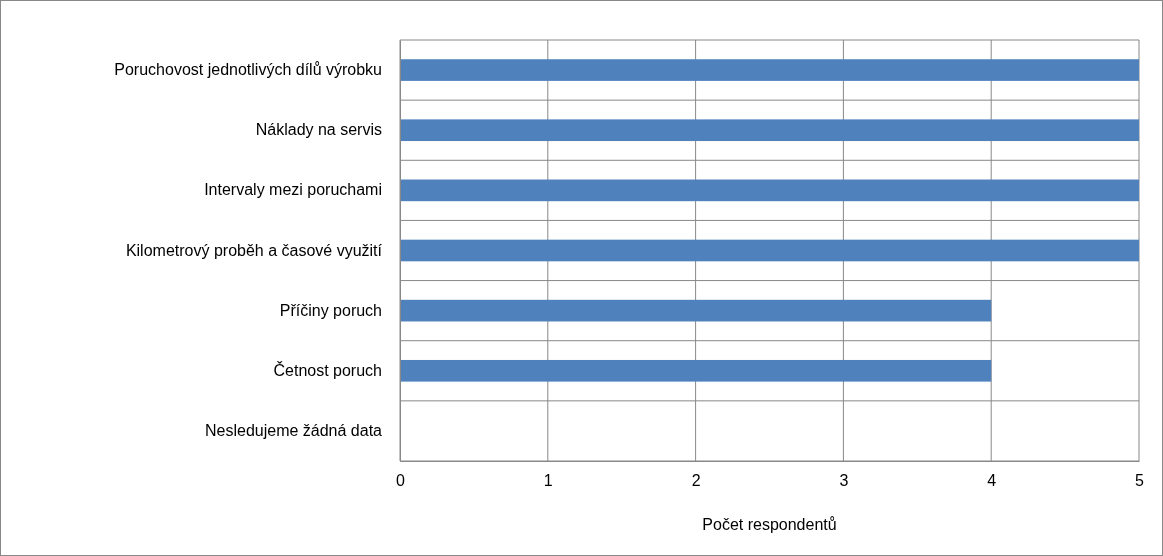 This screenshot has width=1163, height=556. I want to click on y-tick-label: Kilometrový proběh a časové využití, so click(254, 250).